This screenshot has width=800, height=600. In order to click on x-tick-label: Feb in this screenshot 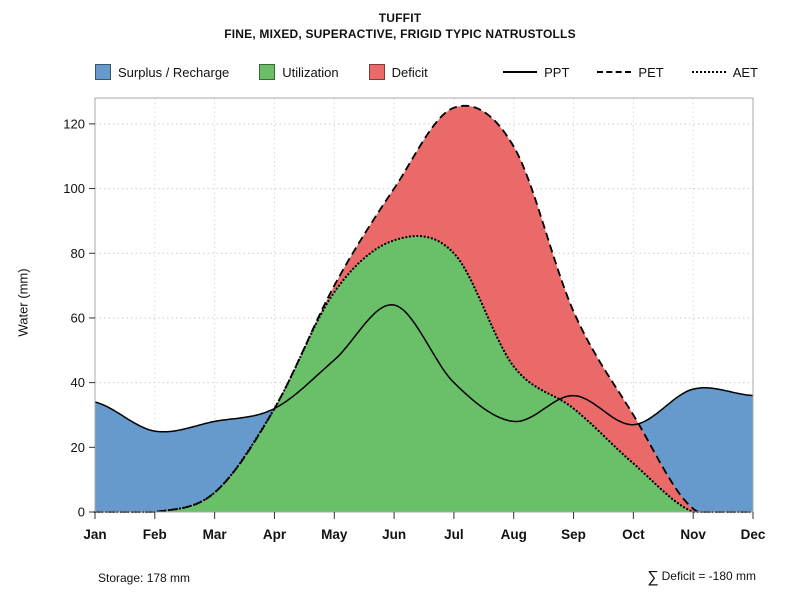, I will do `click(155, 534)`.